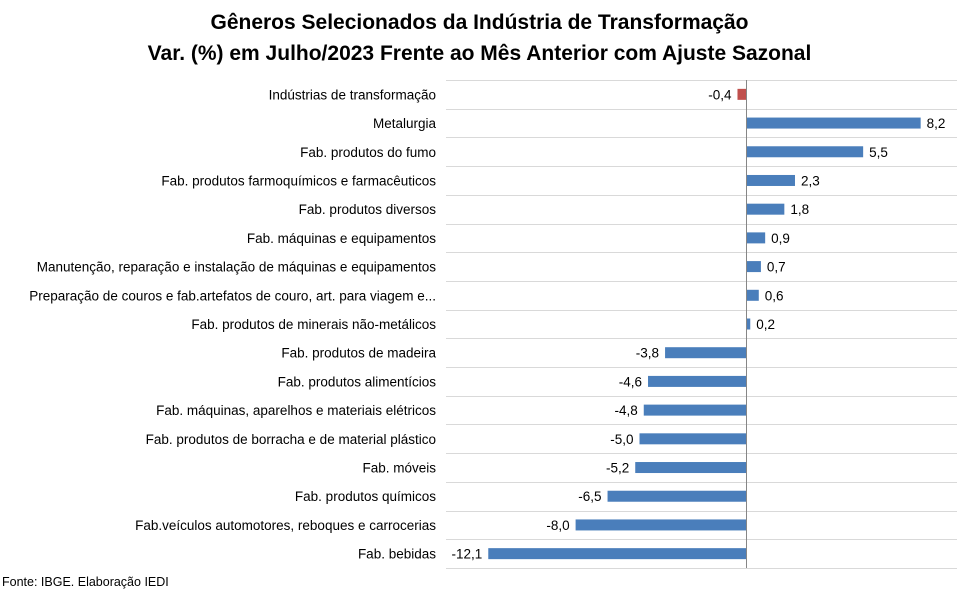 The height and width of the screenshot is (594, 959). Describe the element at coordinates (313, 324) in the screenshot. I see `category-label: Fab. produtos de minerais não-metálicos` at that location.